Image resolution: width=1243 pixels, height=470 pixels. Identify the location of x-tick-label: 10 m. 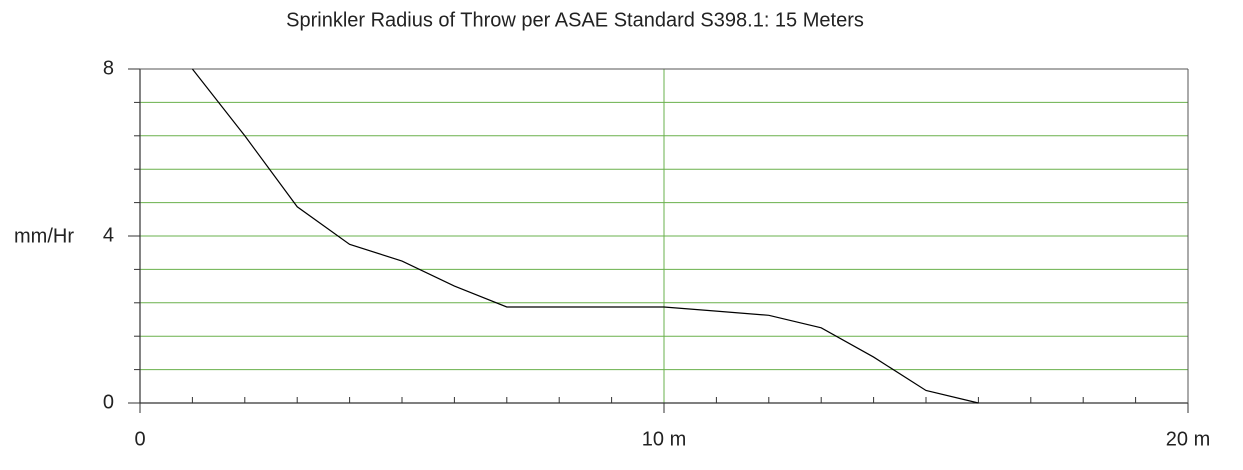
(664, 439).